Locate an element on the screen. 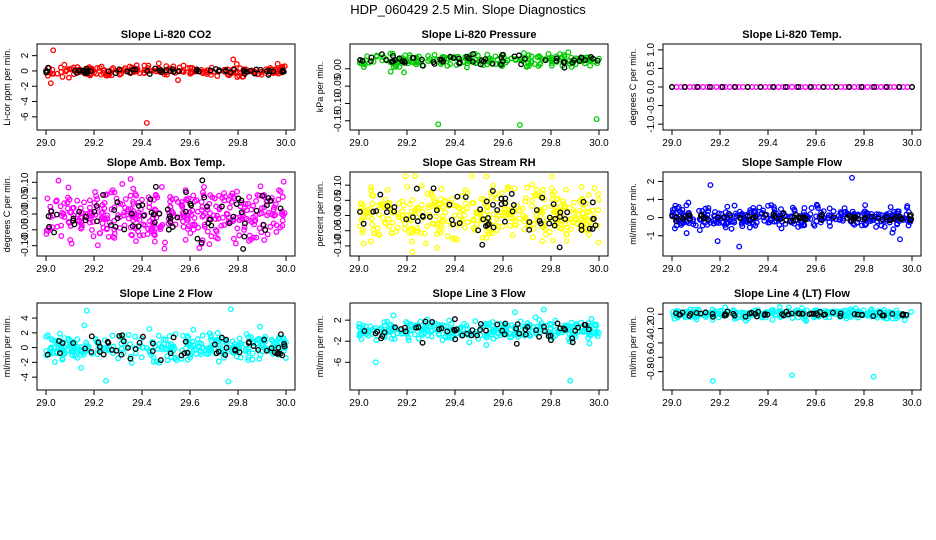 The height and width of the screenshot is (540, 936). y-axis-label: percent per min. is located at coordinates (320, 213).